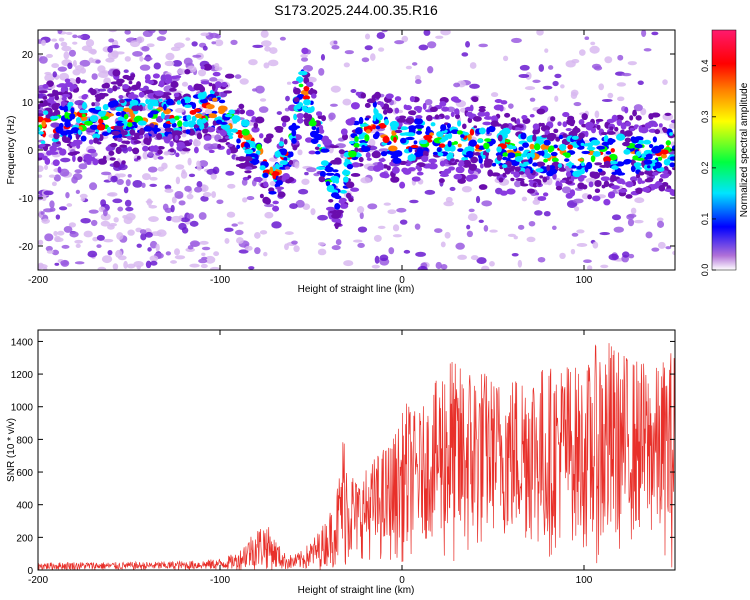 The height and width of the screenshot is (600, 750). I want to click on y-tick-label: 400, so click(24, 506).